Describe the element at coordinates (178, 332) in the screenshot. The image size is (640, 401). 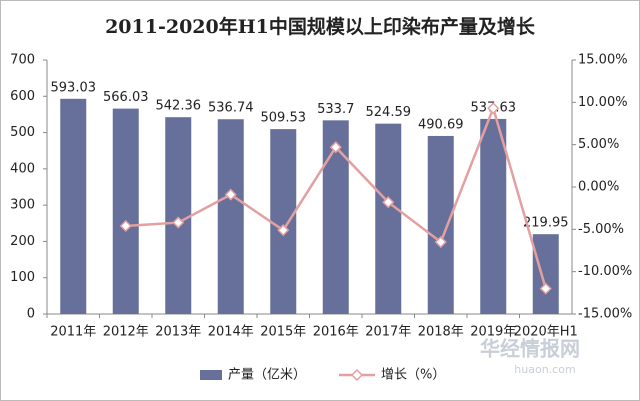
I see `x-tick-label: 2013年` at that location.